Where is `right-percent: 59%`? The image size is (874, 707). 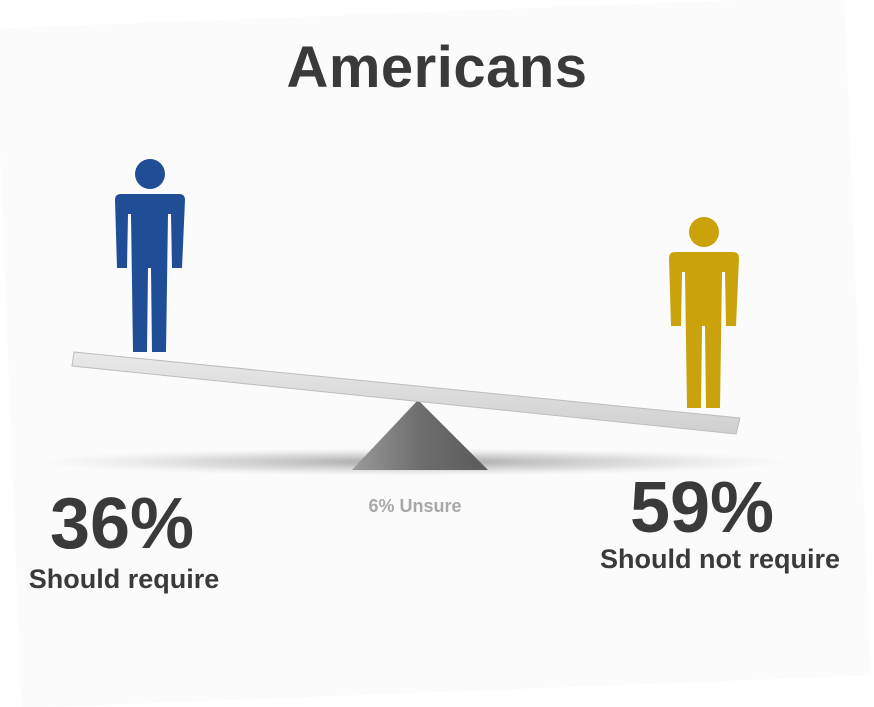 right-percent: 59% is located at coordinates (702, 508).